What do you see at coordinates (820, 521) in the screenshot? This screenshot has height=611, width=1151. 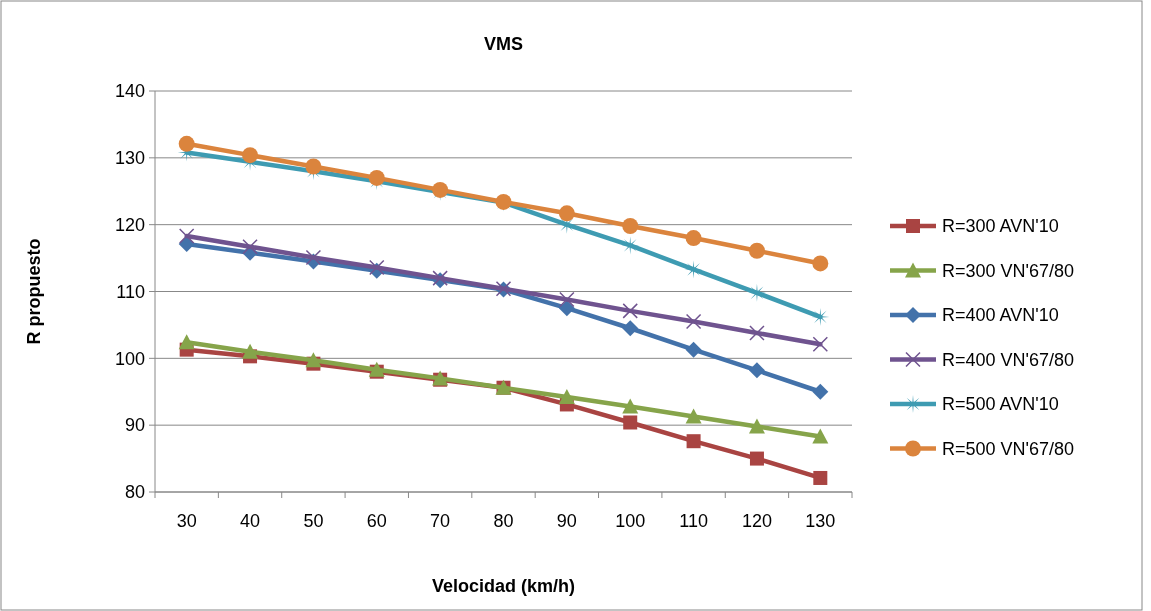 I see `x-tick-label: 130` at bounding box center [820, 521].